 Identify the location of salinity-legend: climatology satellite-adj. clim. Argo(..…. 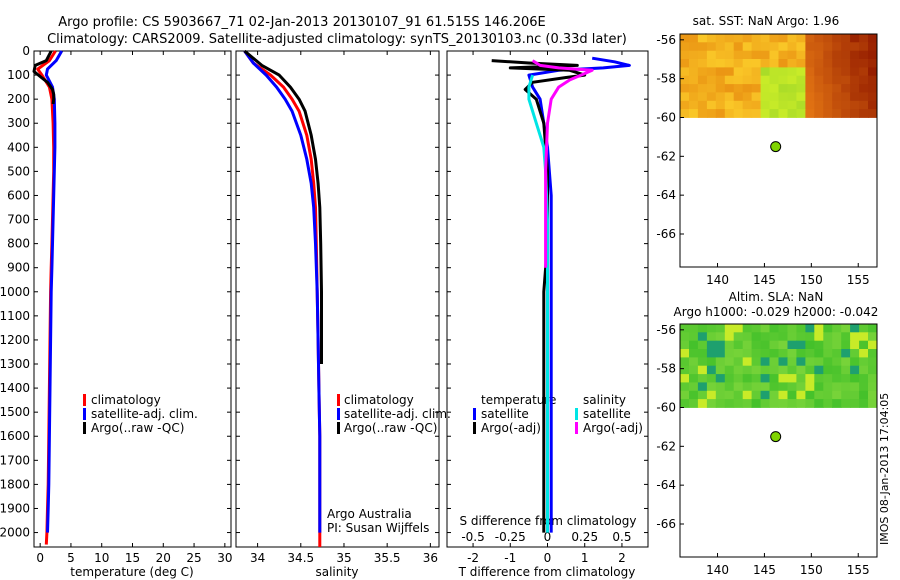
(394, 414).